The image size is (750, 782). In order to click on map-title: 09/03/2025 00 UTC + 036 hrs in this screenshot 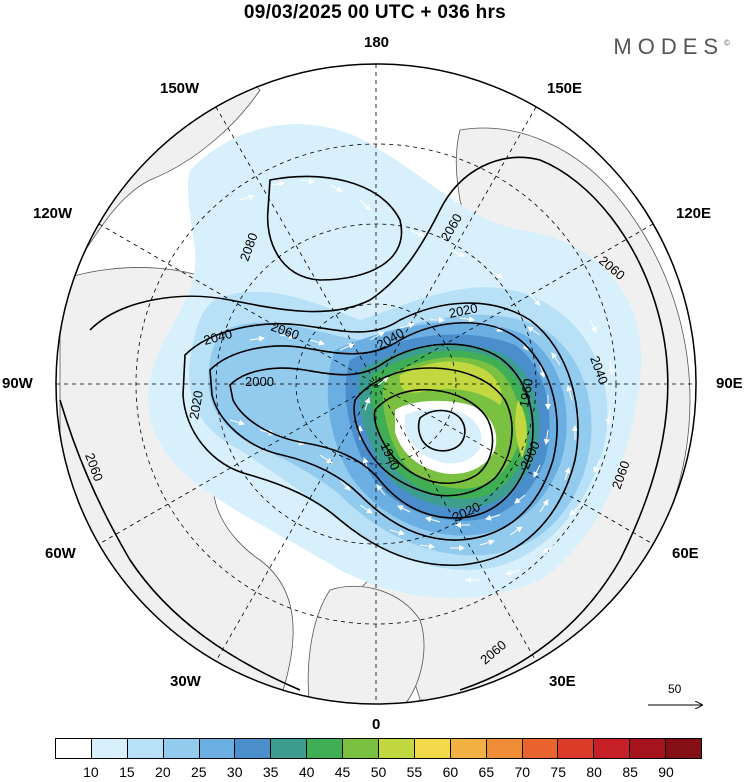, I will do `click(375, 12)`.